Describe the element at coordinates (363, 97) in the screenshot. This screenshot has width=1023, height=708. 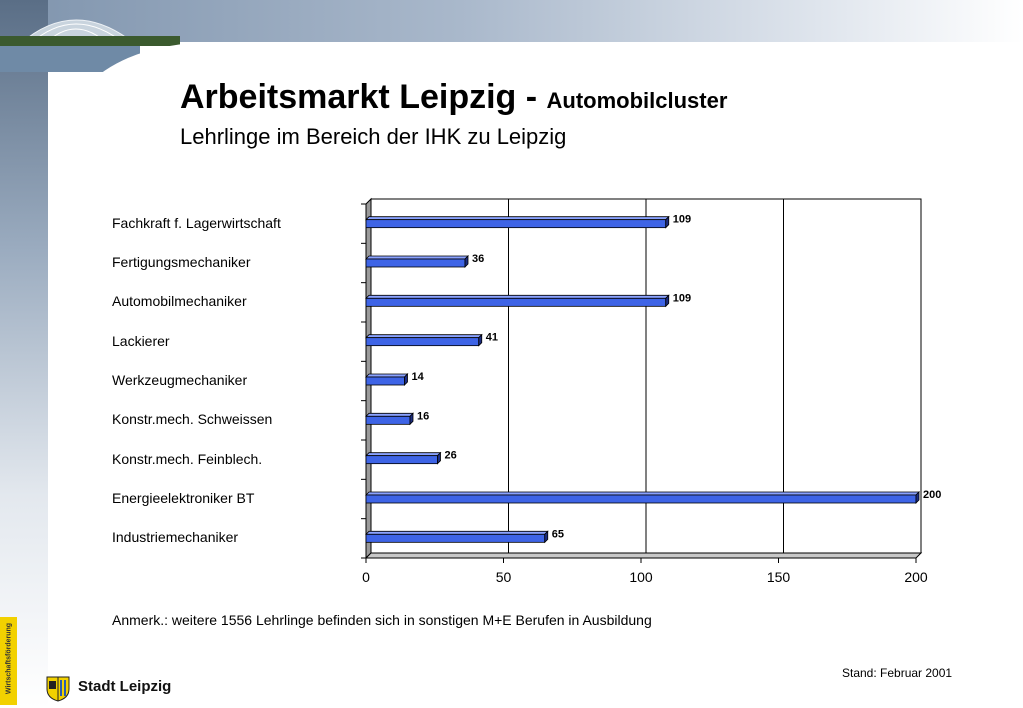
I see `title-main-text: Arbeitsmarkt Leipzig -` at that location.